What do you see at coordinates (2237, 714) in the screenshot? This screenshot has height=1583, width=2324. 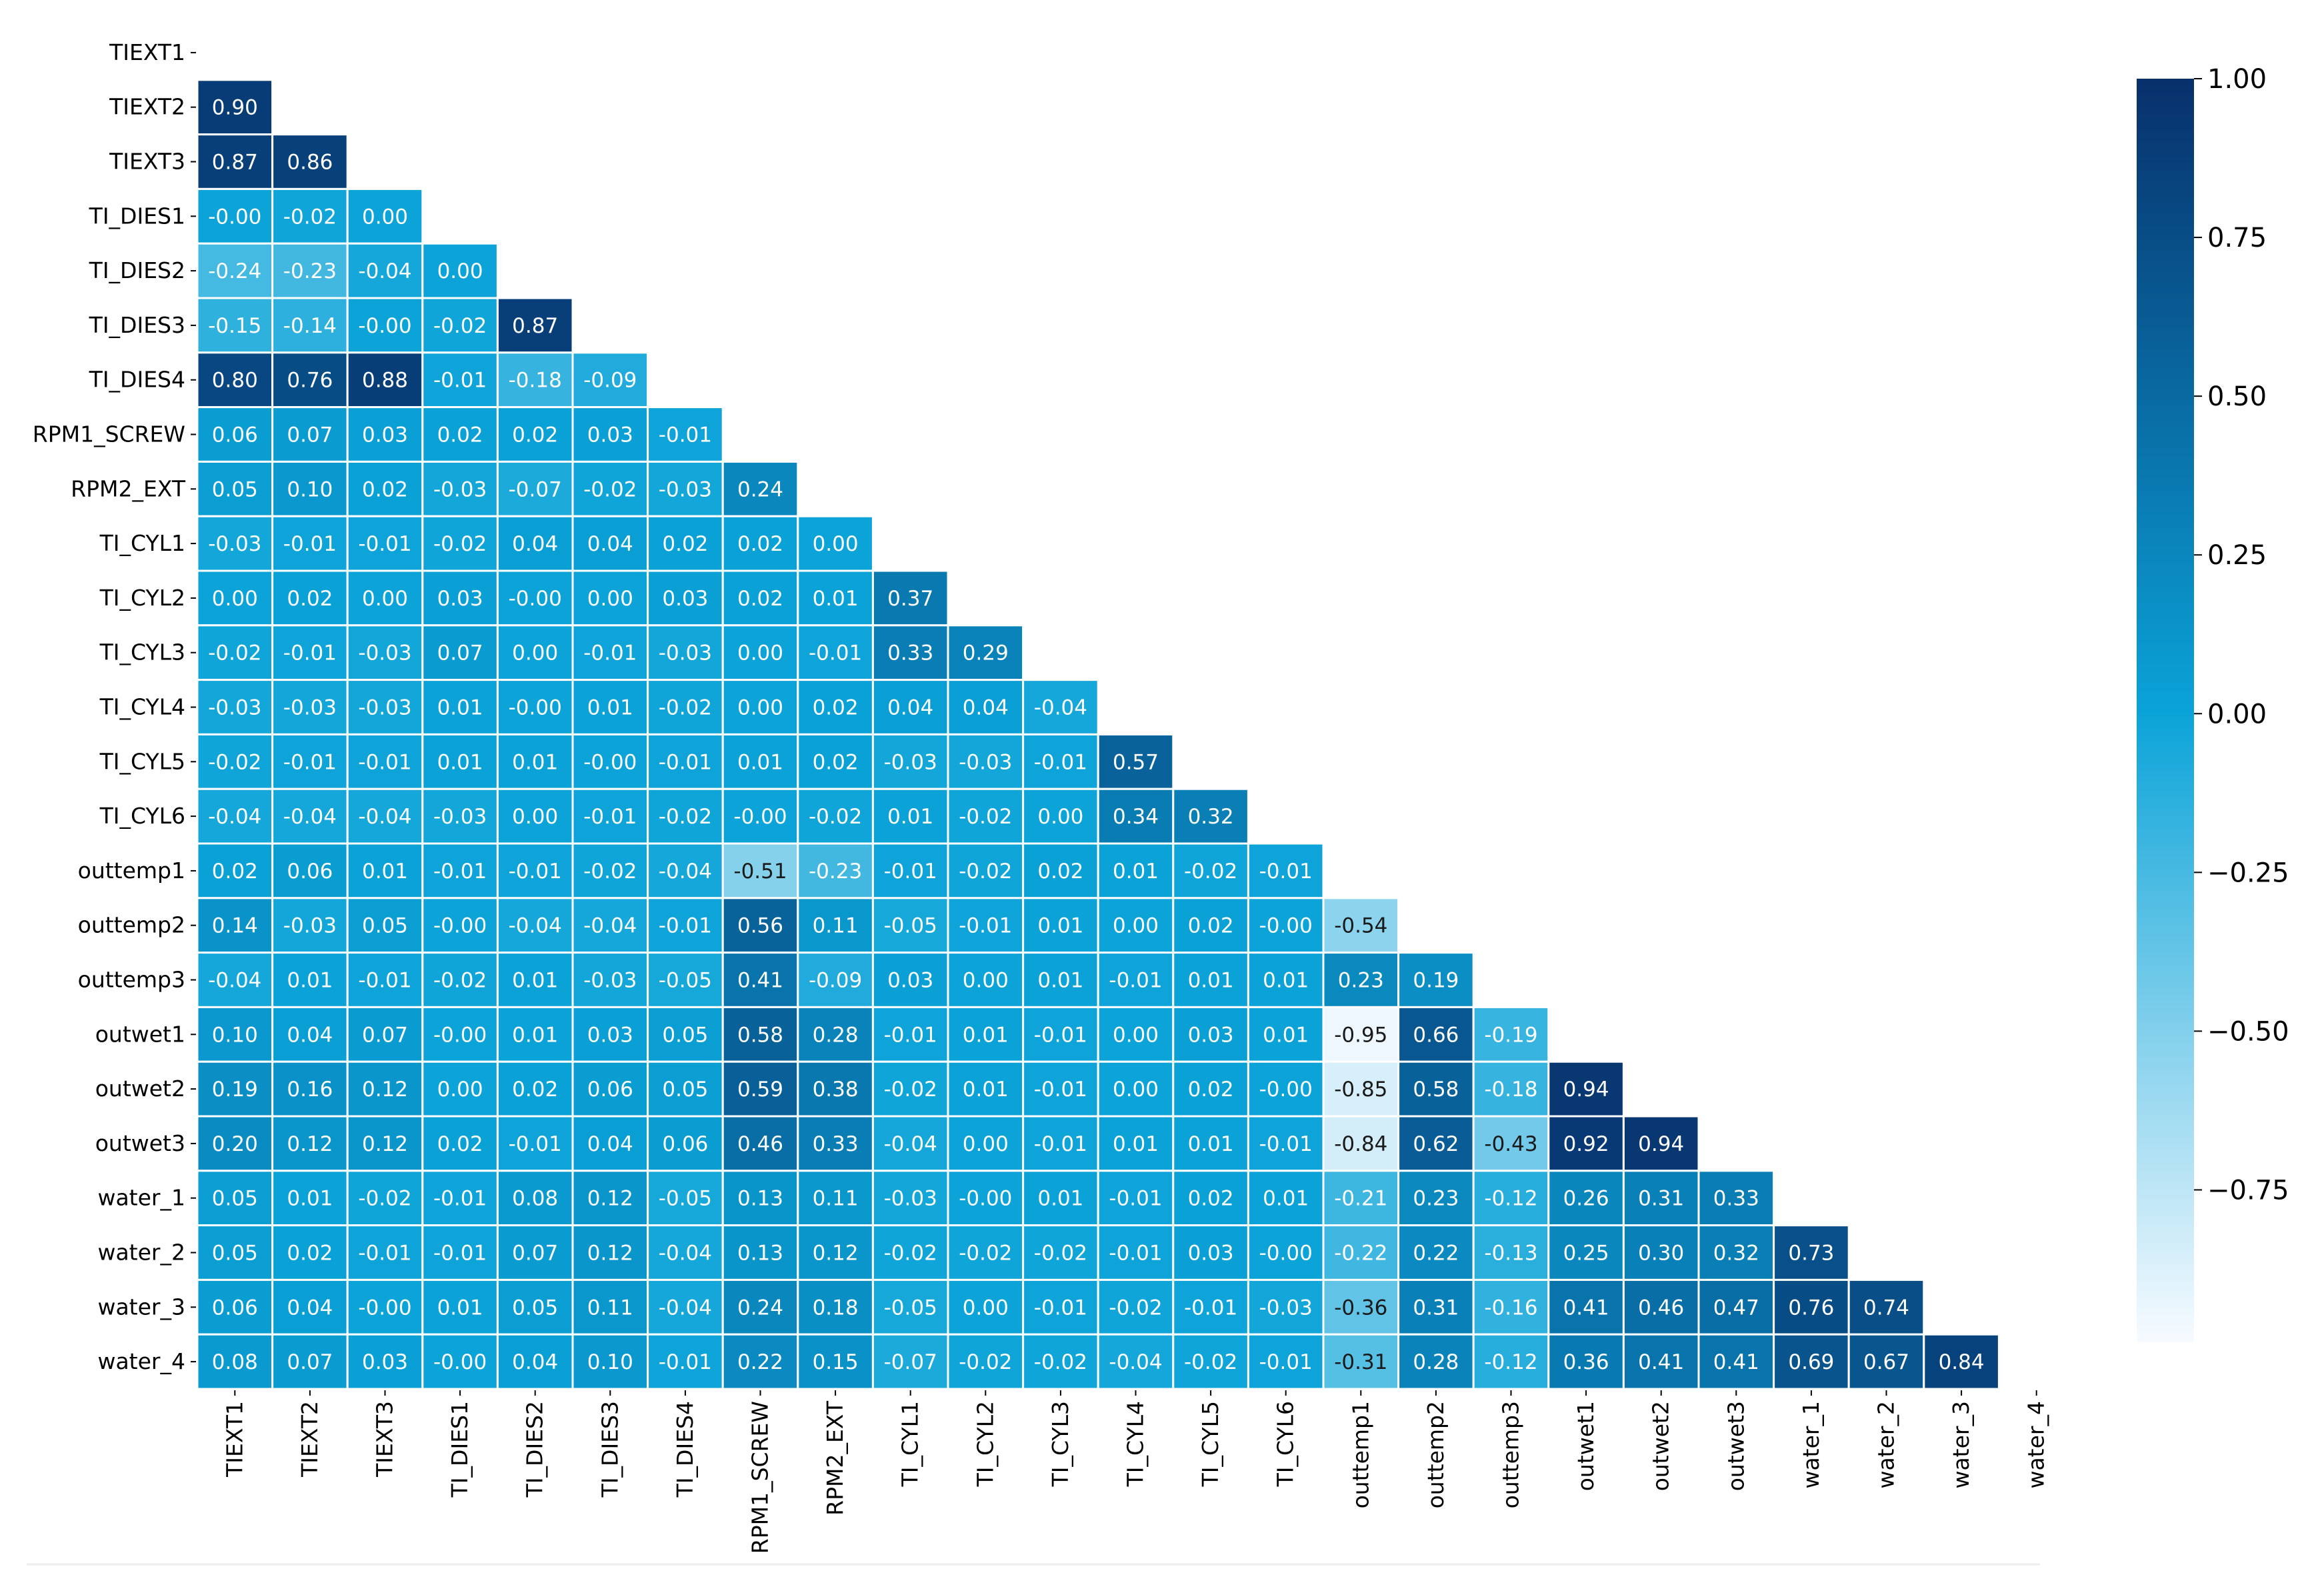 I see `colorbar-tick-label: 0.00` at bounding box center [2237, 714].